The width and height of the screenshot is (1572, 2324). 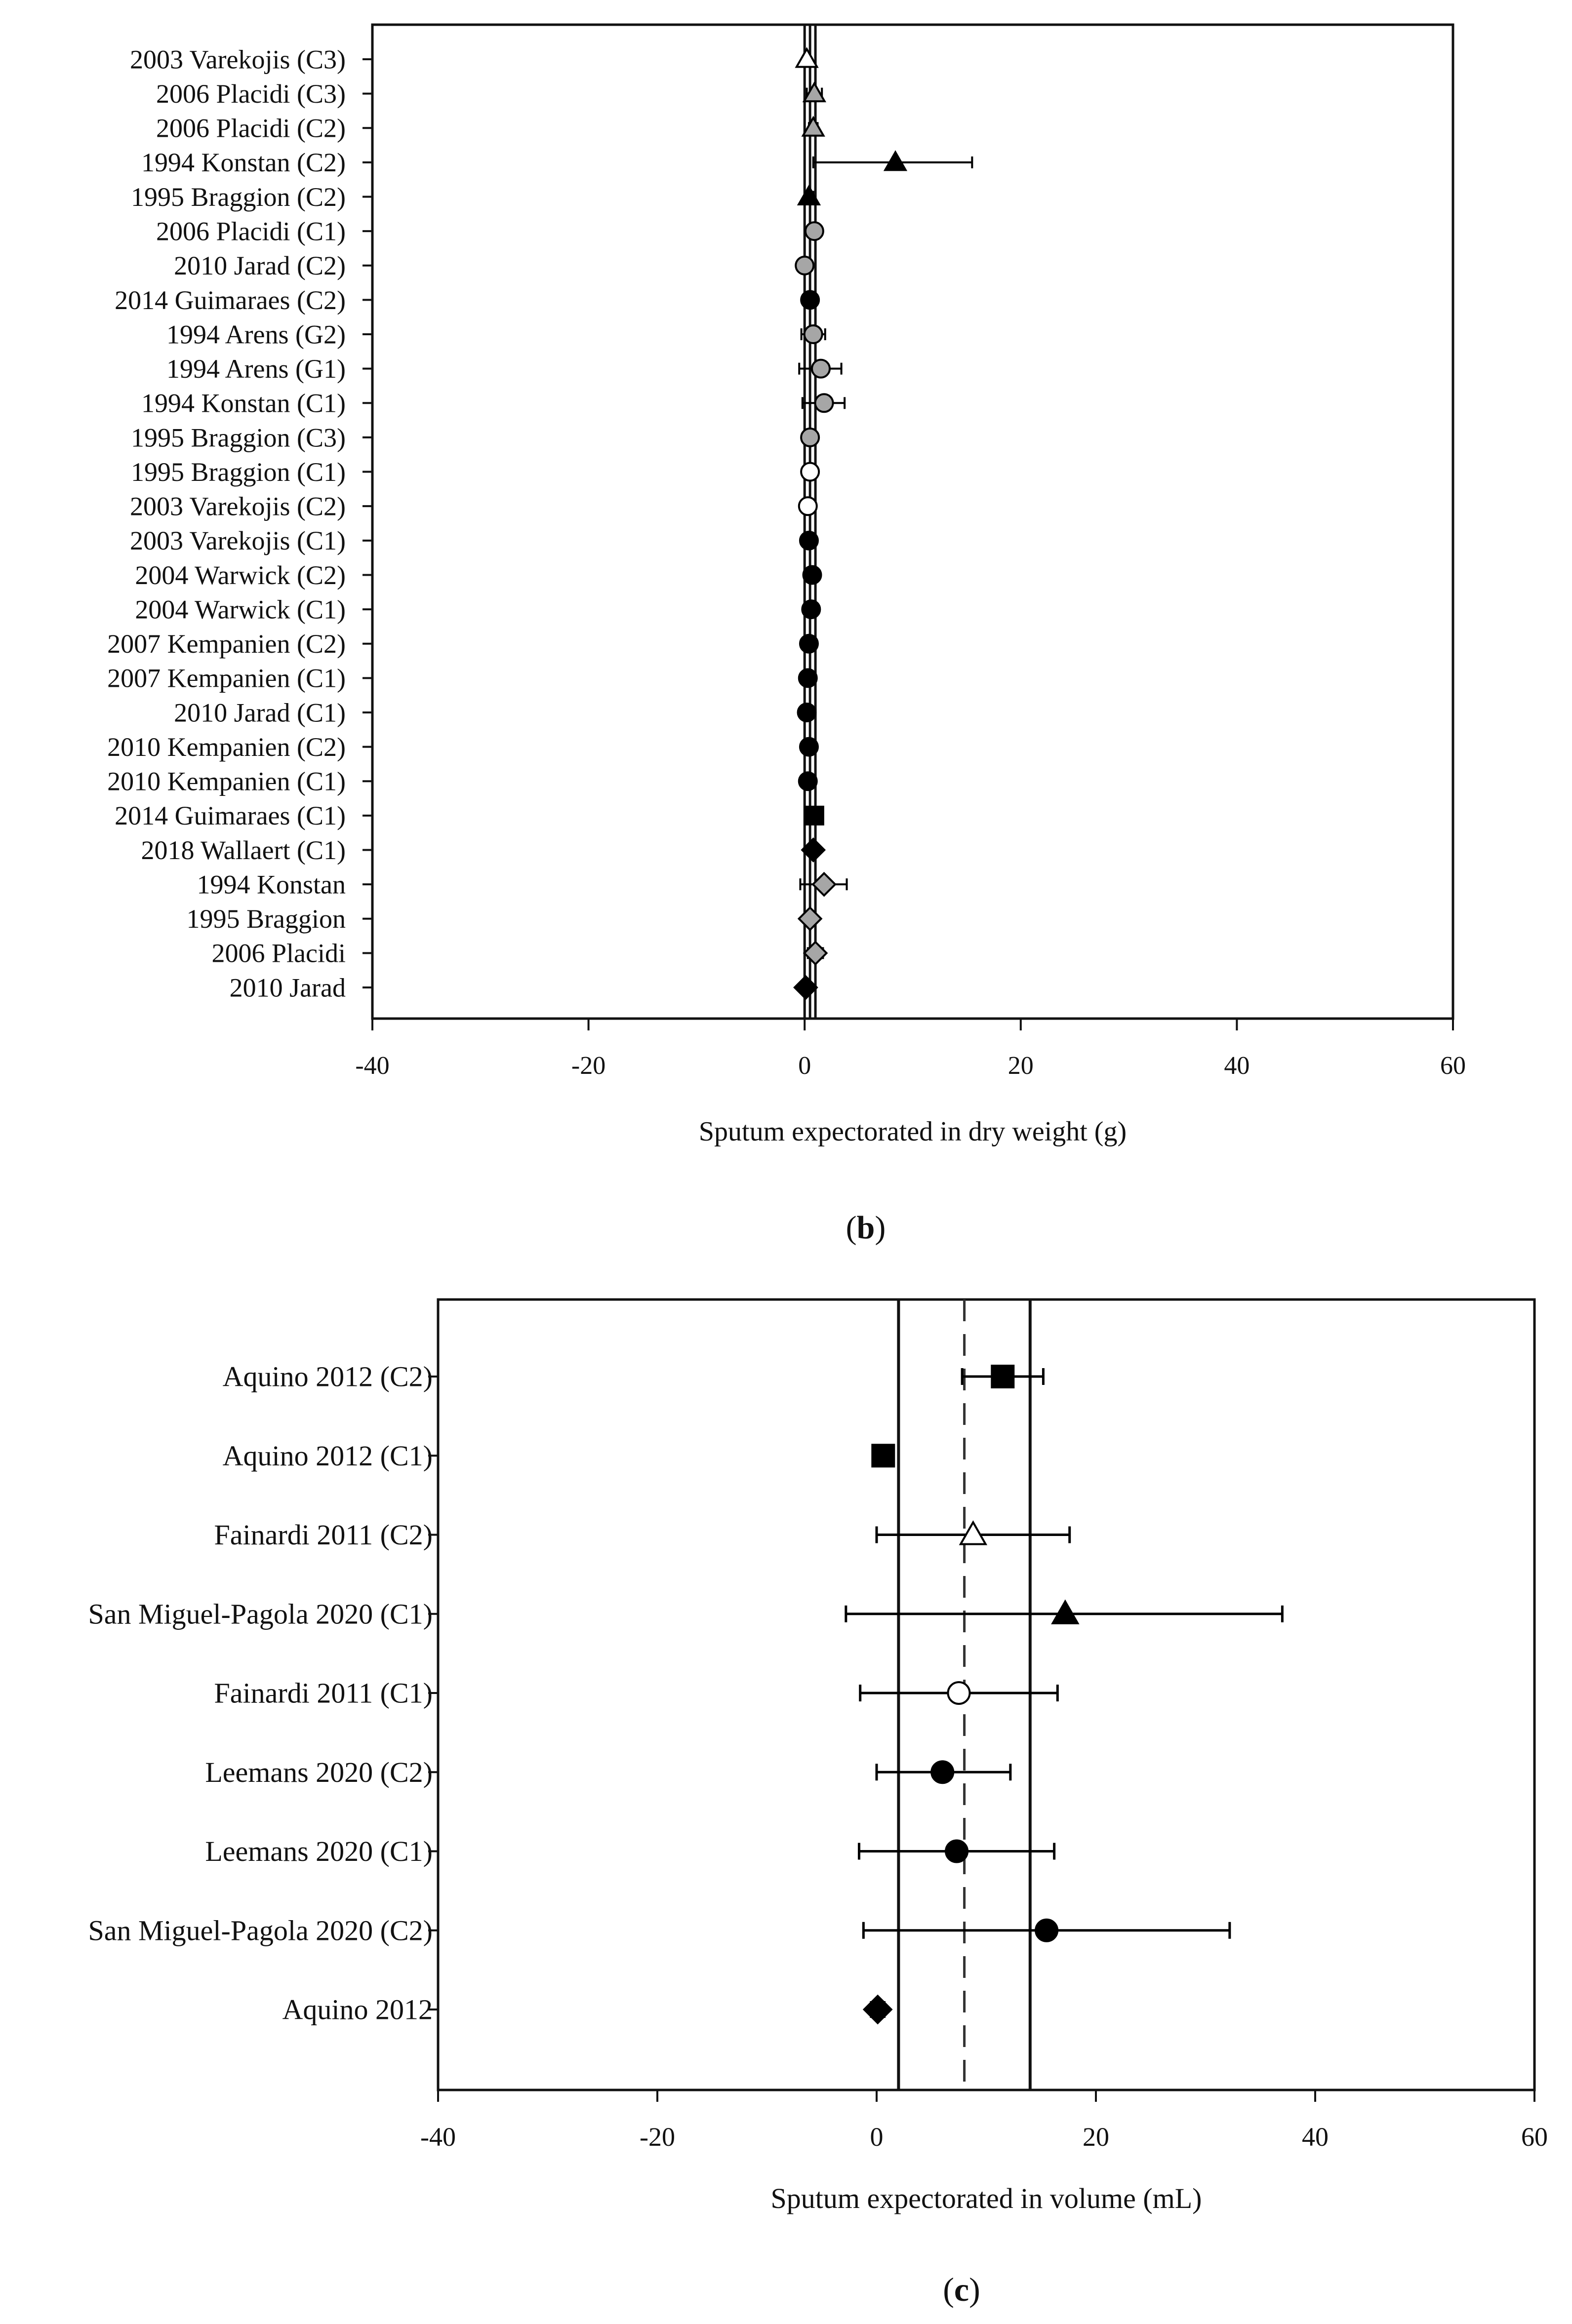 I want to click on study-label: 2007 Kempanien (C2), so click(x=226, y=644).